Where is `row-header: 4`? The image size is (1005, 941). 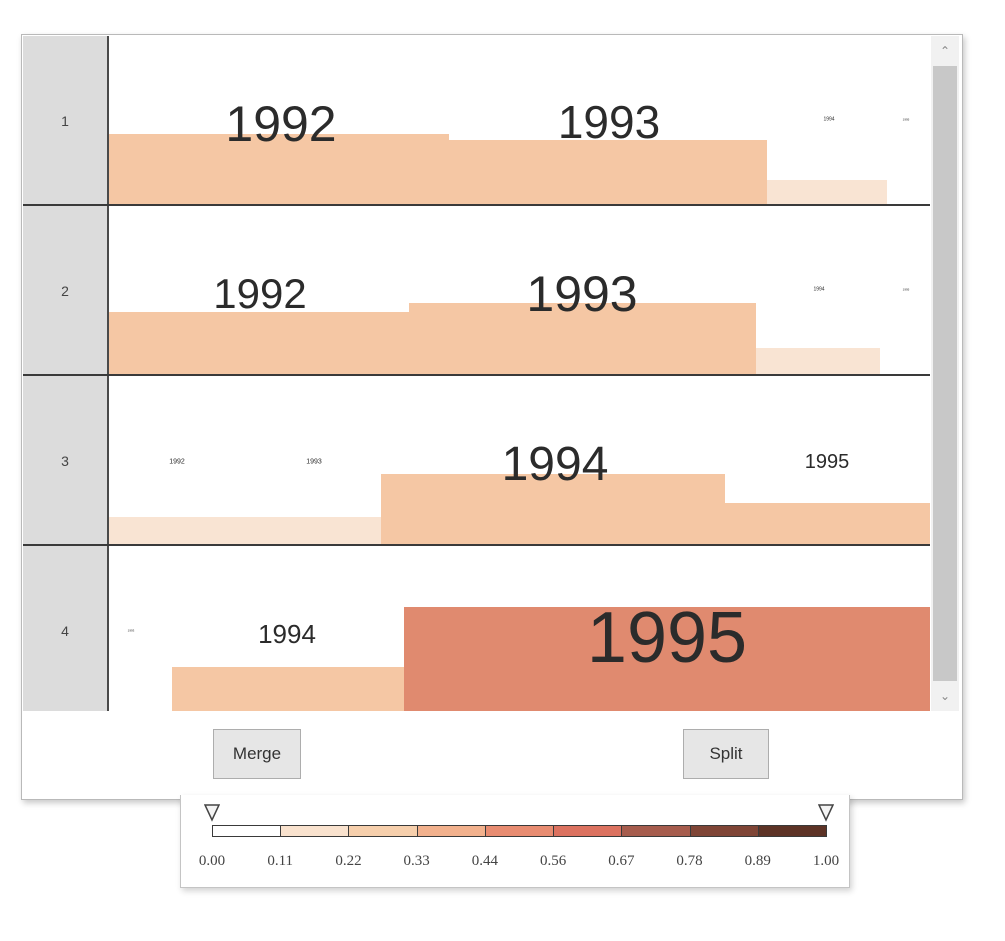 row-header: 4 is located at coordinates (66, 628).